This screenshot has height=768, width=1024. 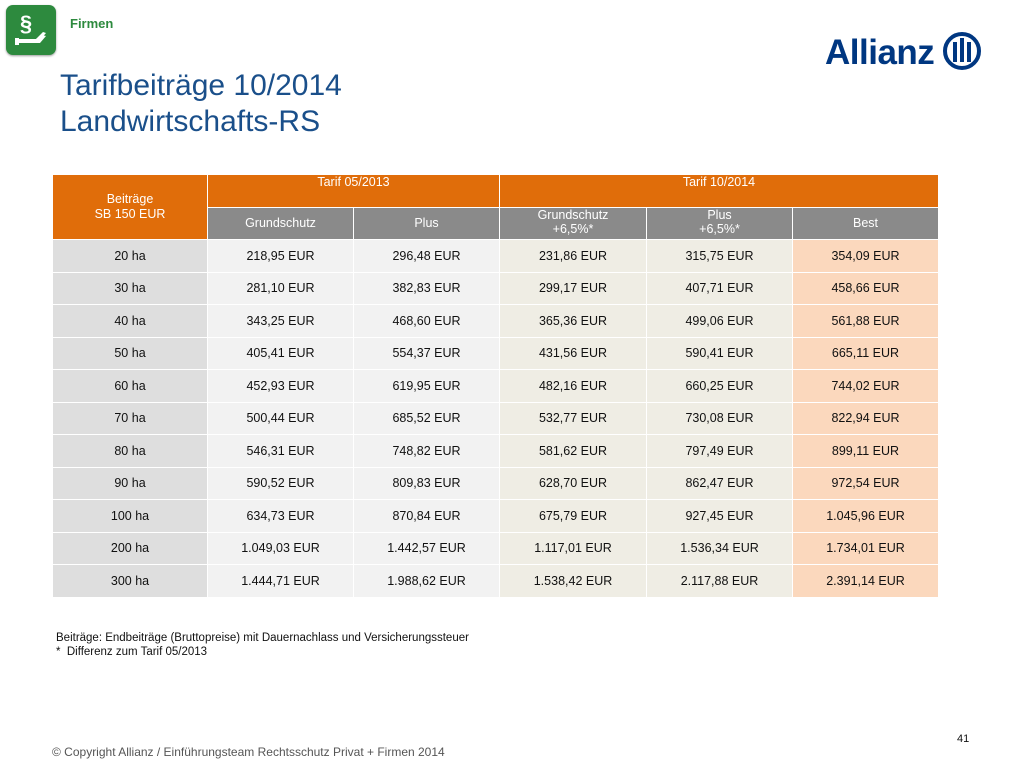 I want to click on table-cell: 730,08 EUR, so click(x=719, y=418).